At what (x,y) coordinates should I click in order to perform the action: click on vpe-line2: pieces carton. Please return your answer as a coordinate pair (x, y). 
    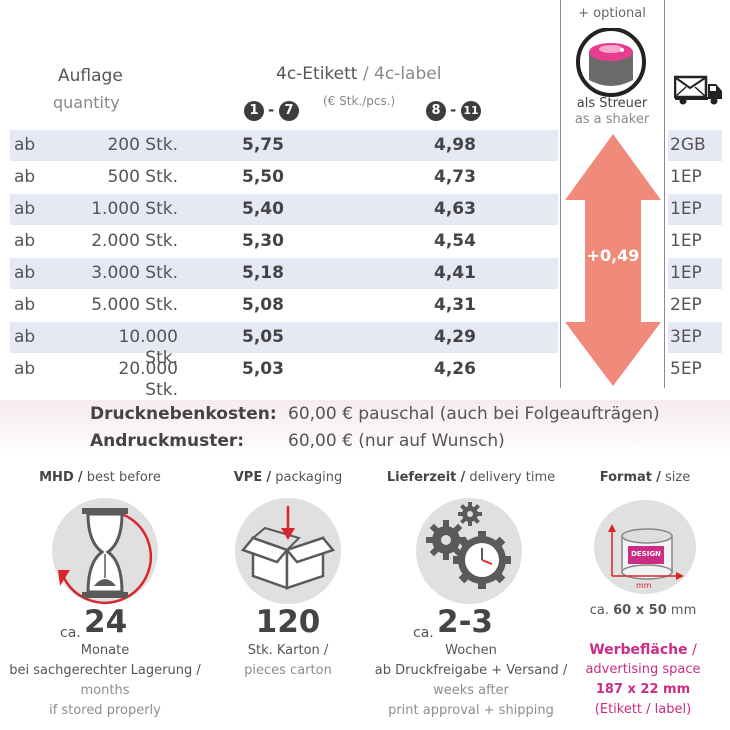
    Looking at the image, I should click on (288, 670).